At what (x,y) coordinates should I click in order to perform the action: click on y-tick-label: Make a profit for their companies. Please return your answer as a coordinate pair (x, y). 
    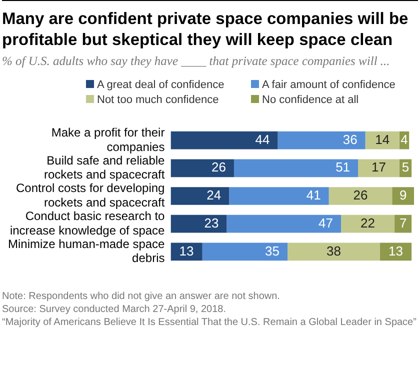
    Looking at the image, I should click on (108, 139).